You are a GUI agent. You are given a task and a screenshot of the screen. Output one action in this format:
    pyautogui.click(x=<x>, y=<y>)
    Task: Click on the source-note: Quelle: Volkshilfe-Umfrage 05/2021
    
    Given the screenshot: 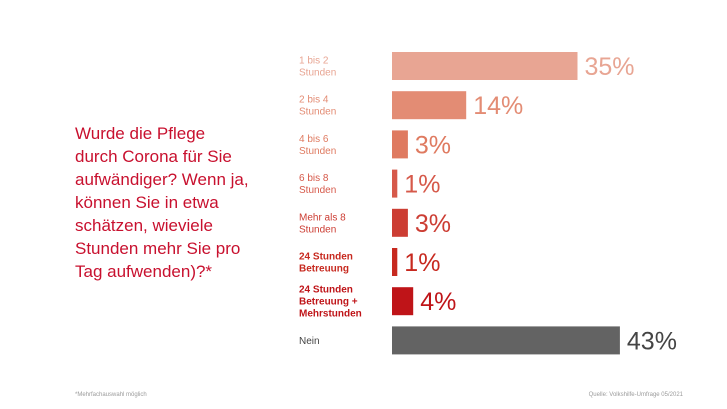 What is the action you would take?
    pyautogui.click(x=635, y=395)
    